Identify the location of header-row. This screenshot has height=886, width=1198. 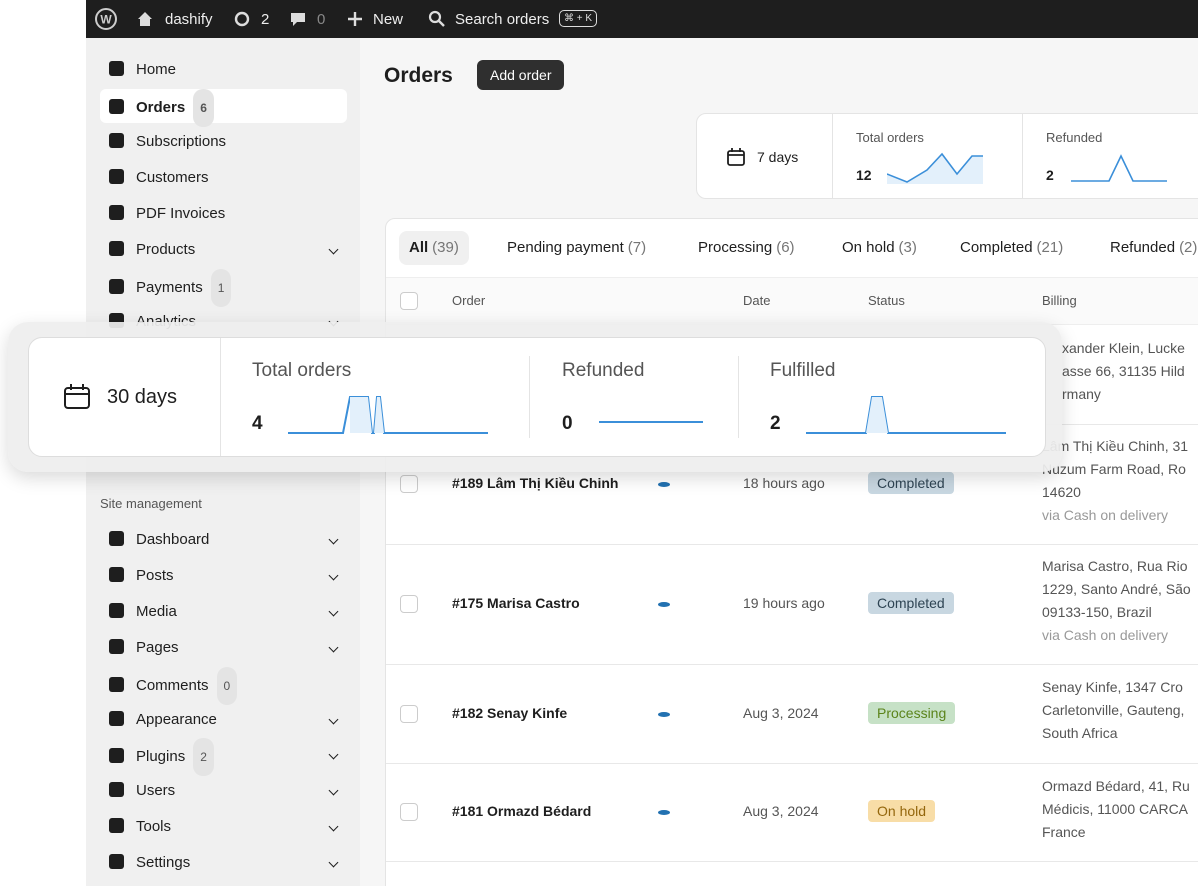
(792, 301).